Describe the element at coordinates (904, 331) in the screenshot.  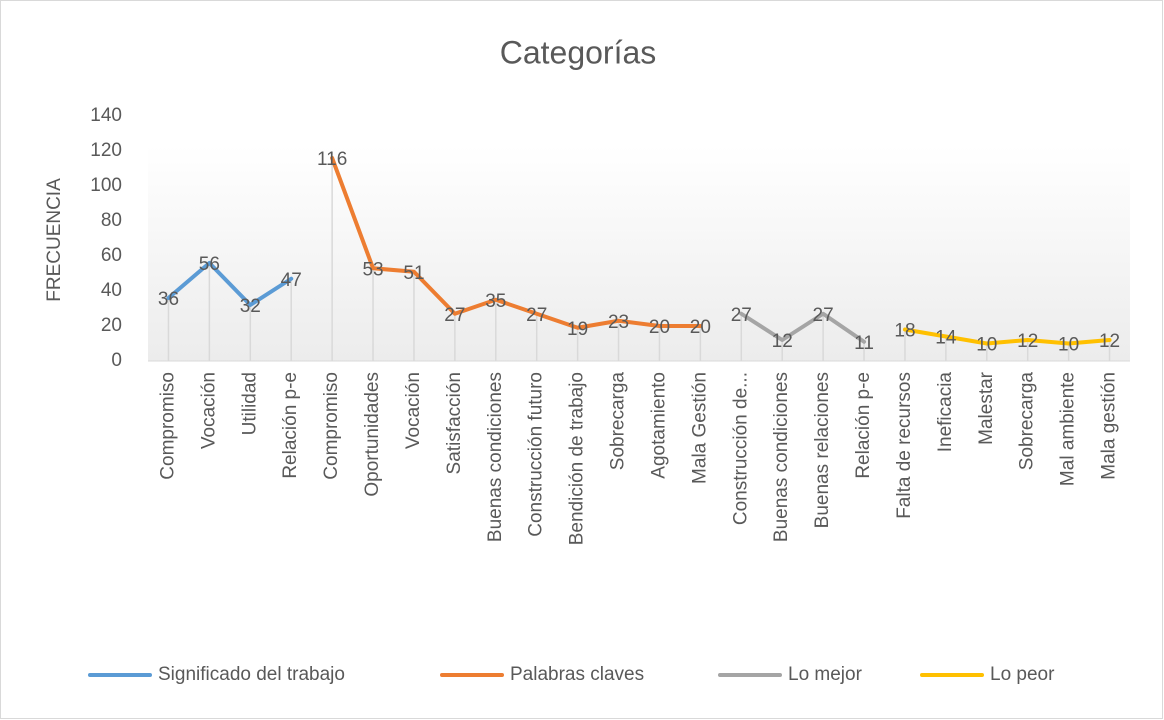
I see `data-label: 18` at that location.